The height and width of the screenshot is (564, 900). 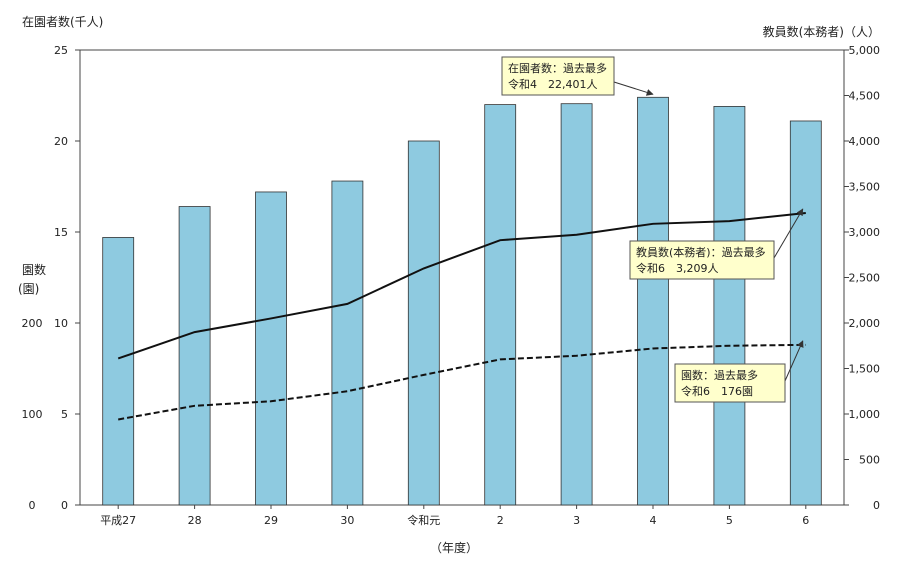 I want to click on secondary-axis-title-line2: (園), so click(x=28, y=289).